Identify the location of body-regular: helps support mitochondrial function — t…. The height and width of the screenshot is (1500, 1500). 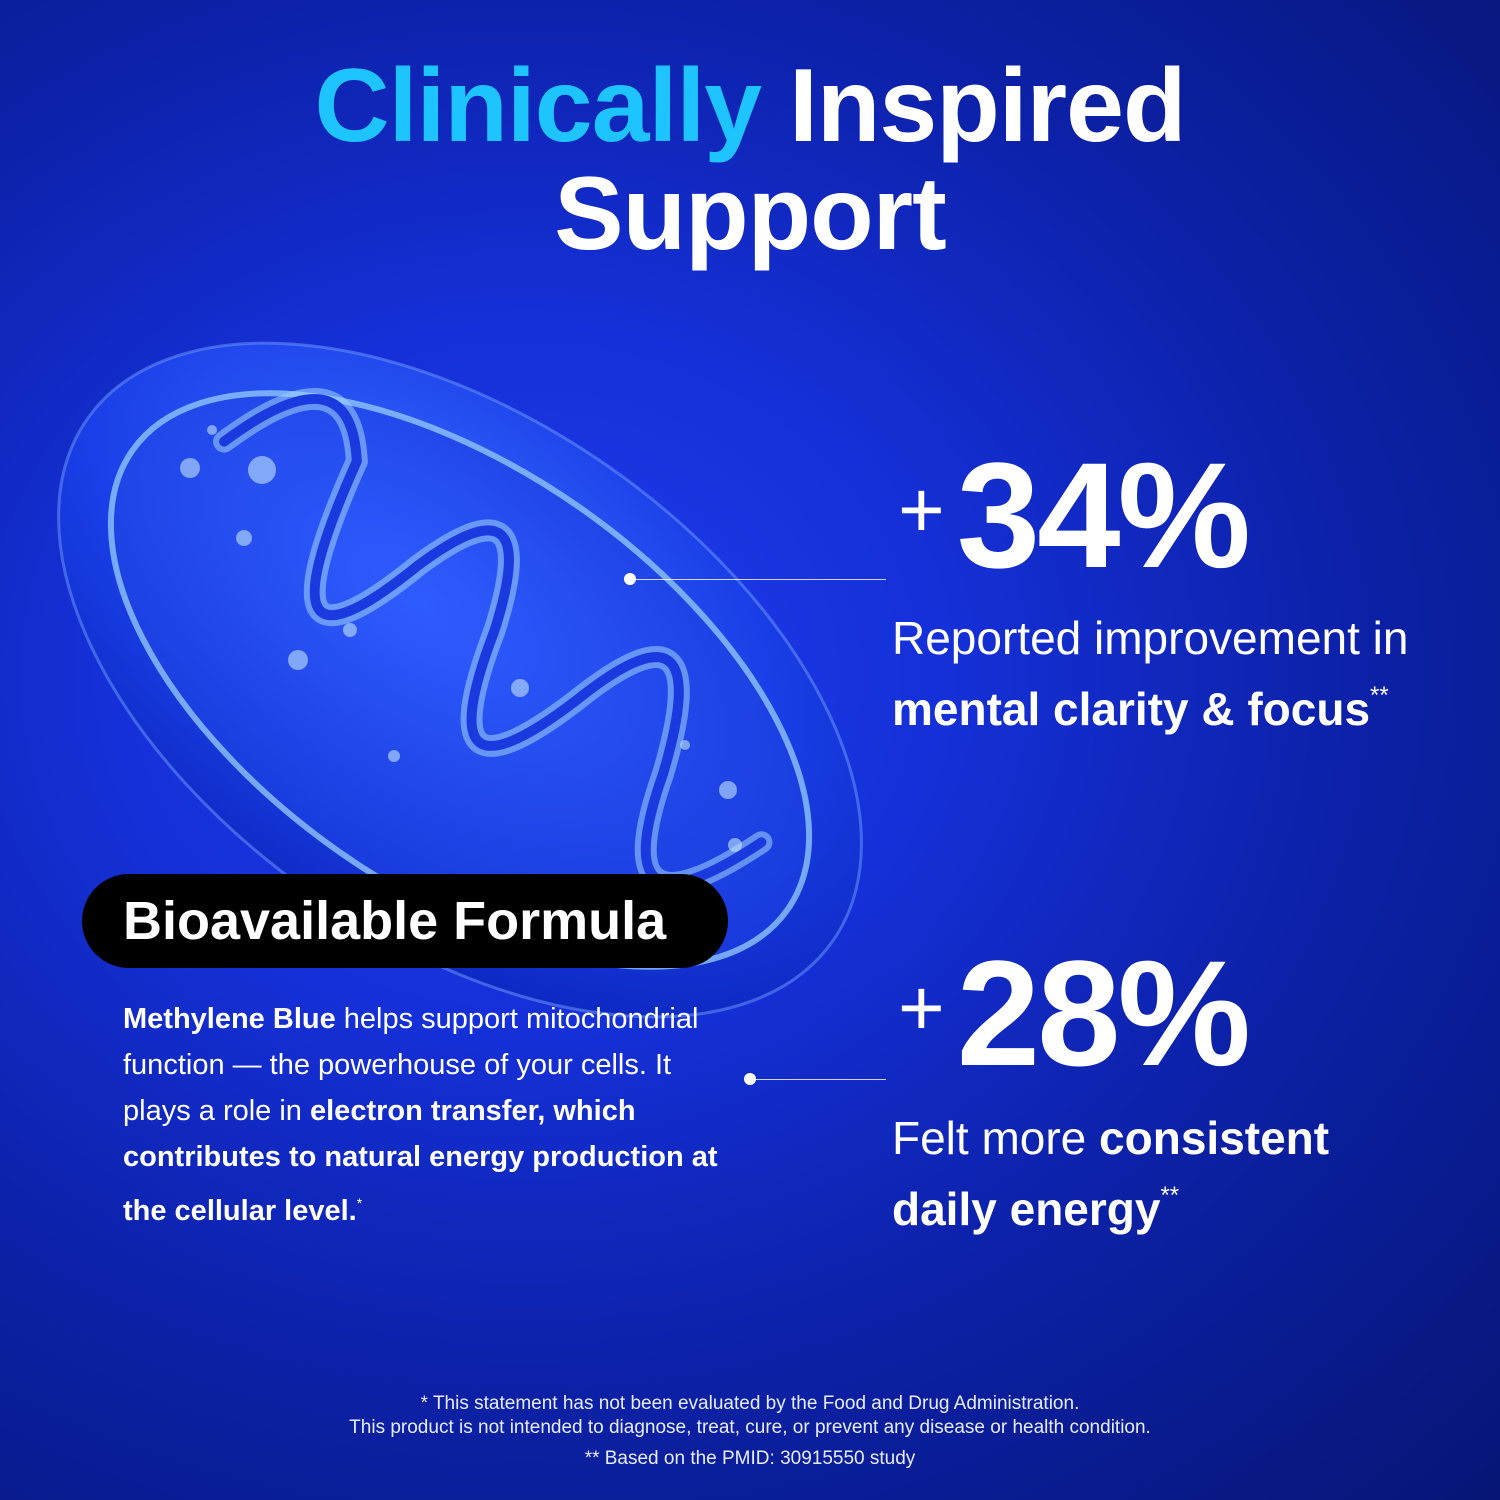
(411, 1065).